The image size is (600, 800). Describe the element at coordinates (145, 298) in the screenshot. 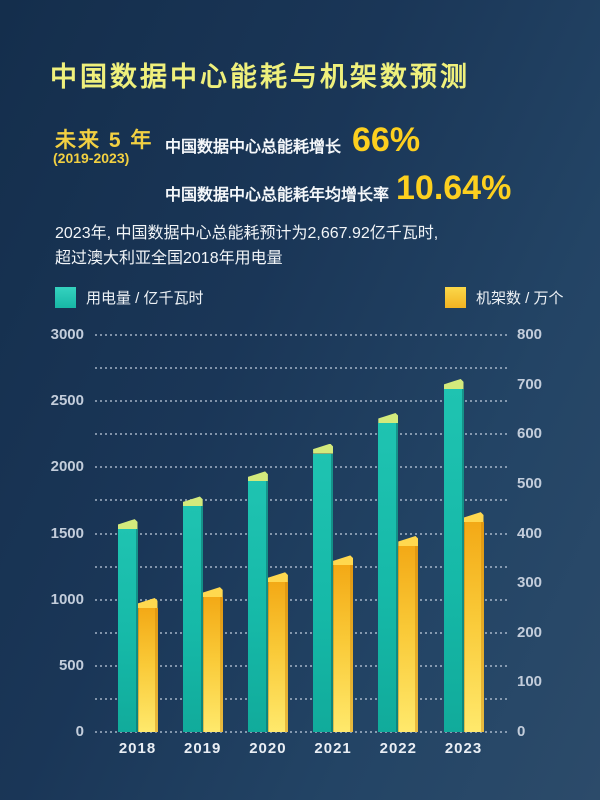

I see `legend-electricity-label: 用电量 / 亿千瓦时` at that location.